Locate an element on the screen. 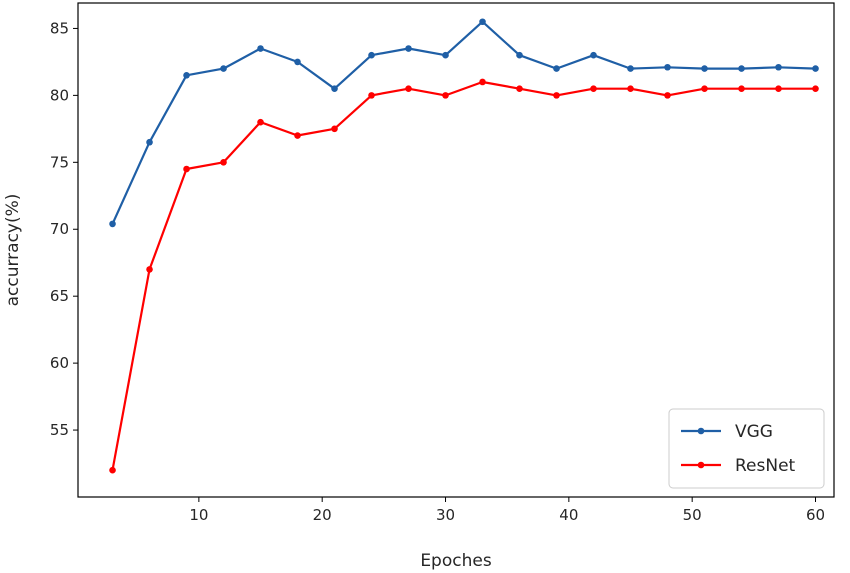 The height and width of the screenshot is (573, 850). y-axis-title: accurracy(%) is located at coordinates (13, 250).